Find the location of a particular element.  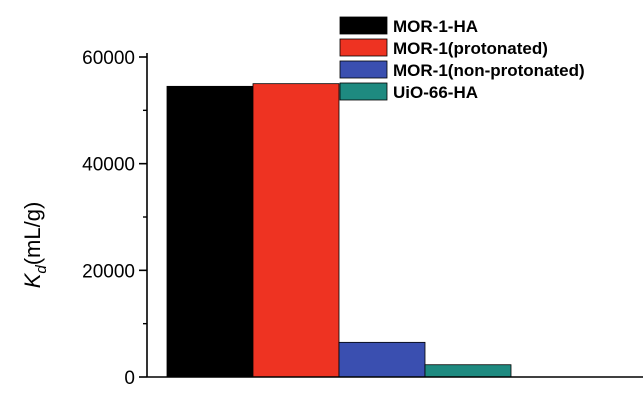

bar-mor-1-ha is located at coordinates (210, 231).